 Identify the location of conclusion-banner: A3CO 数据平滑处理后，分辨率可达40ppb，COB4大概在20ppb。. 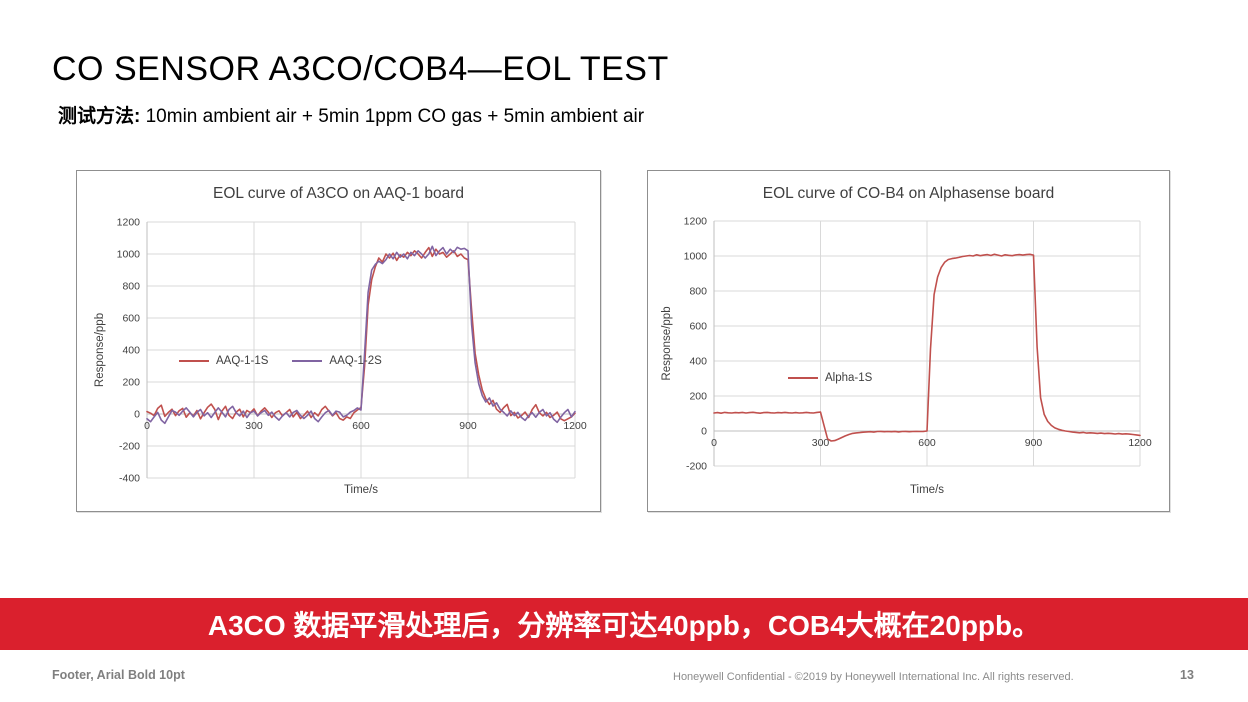
(624, 624).